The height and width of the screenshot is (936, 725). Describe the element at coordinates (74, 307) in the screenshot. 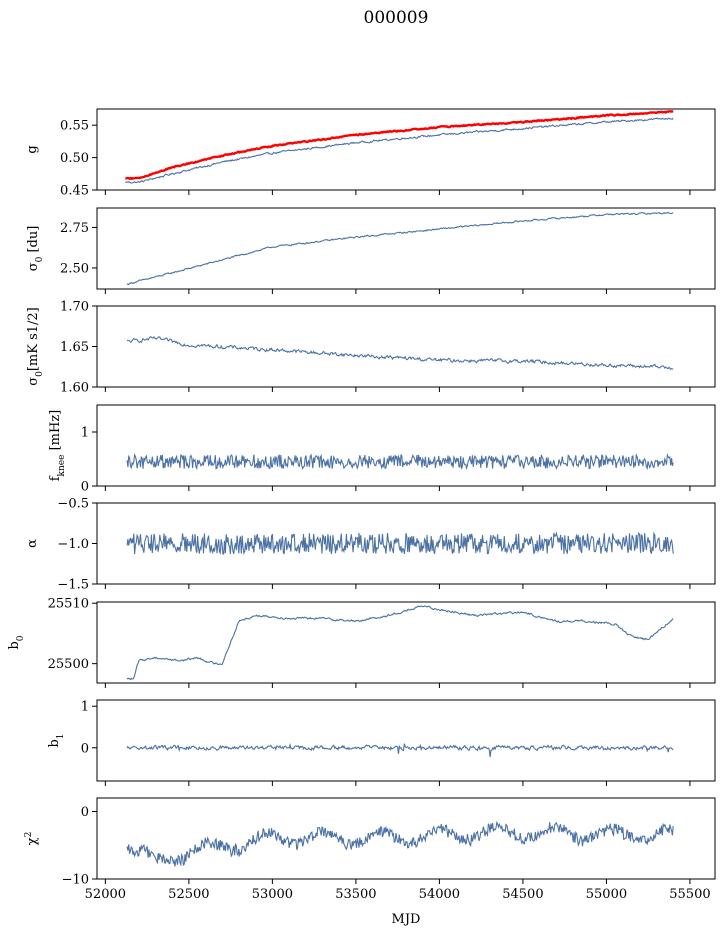

I see `y-tick-label: 1.70` at that location.